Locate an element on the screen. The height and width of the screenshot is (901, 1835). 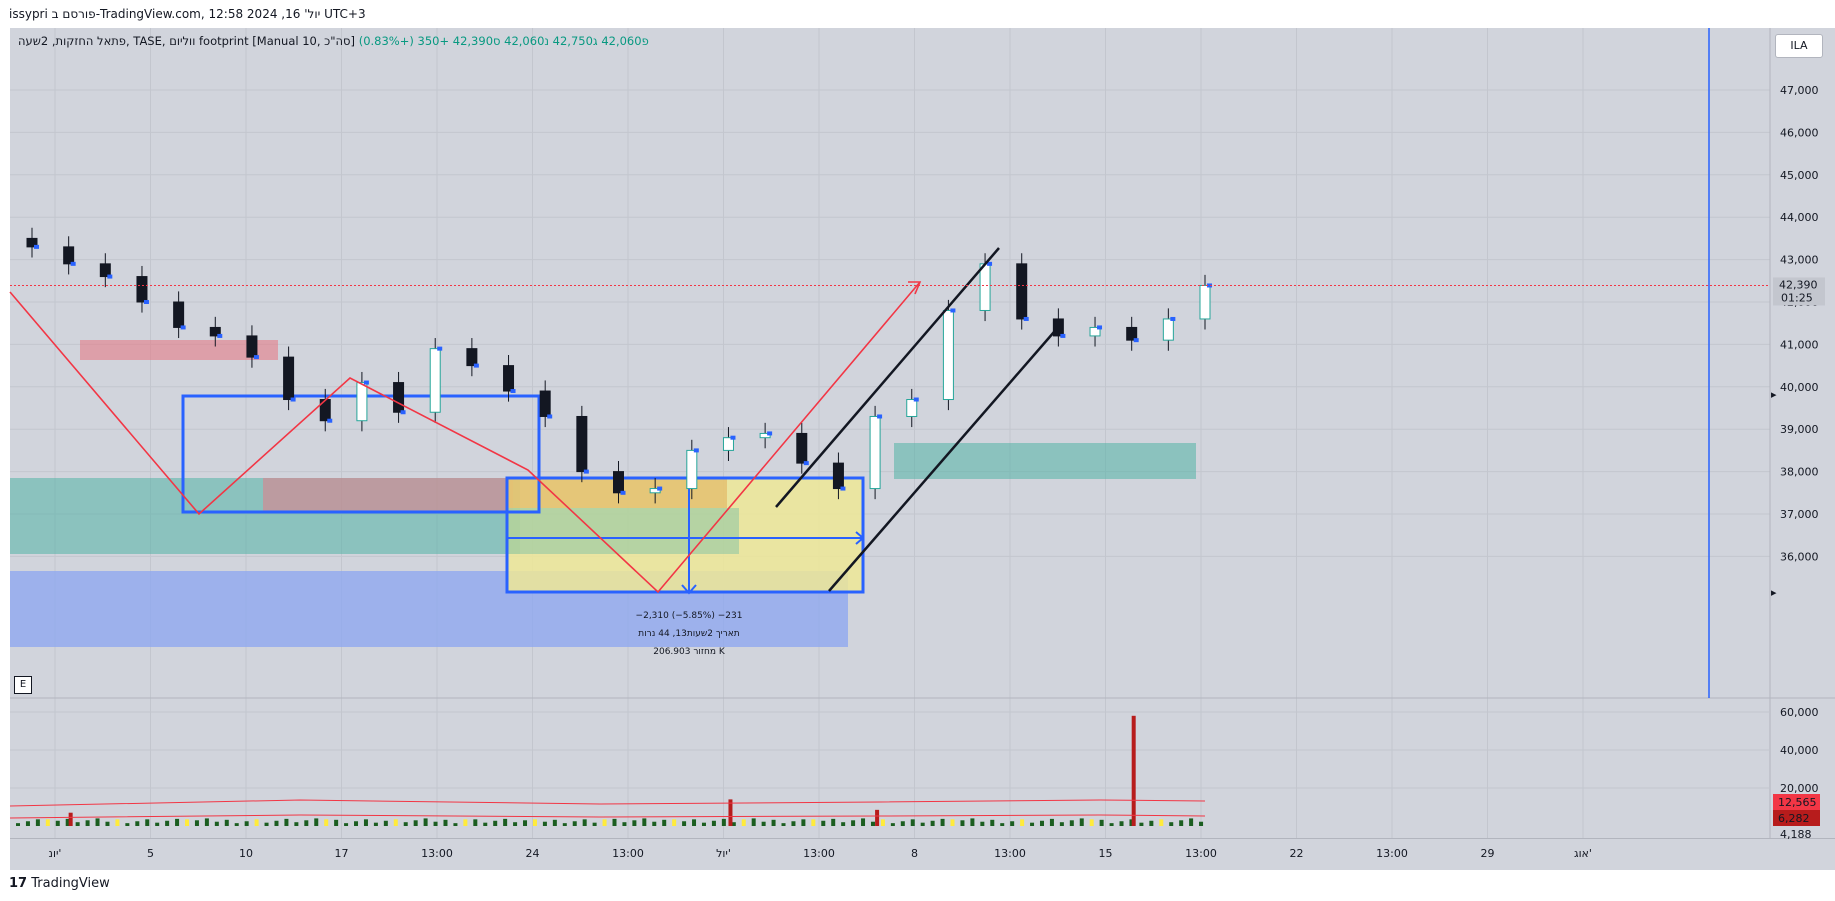
price-tick-label: 36,000 is located at coordinates (1799, 556).